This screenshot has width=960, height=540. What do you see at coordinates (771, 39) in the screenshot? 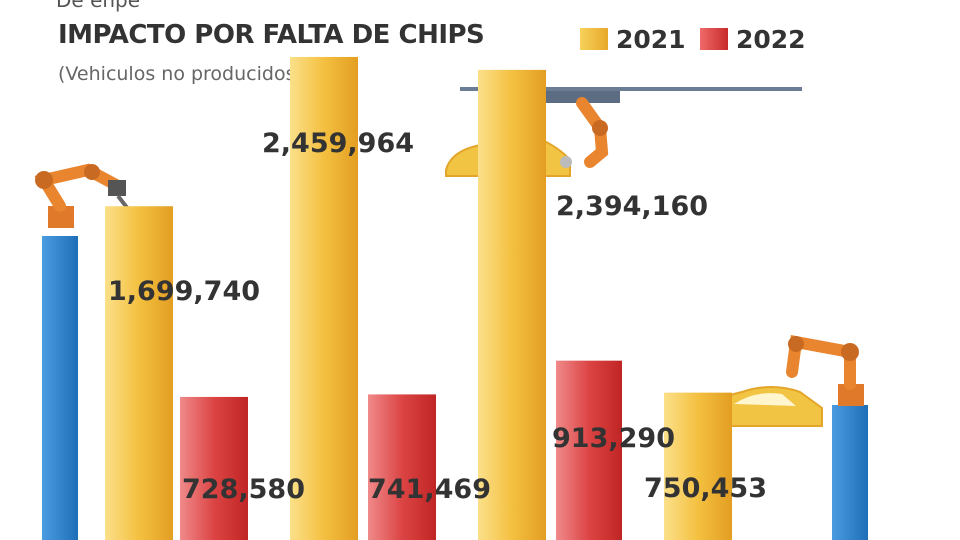
I see `legend-label-2022: 2022` at bounding box center [771, 39].